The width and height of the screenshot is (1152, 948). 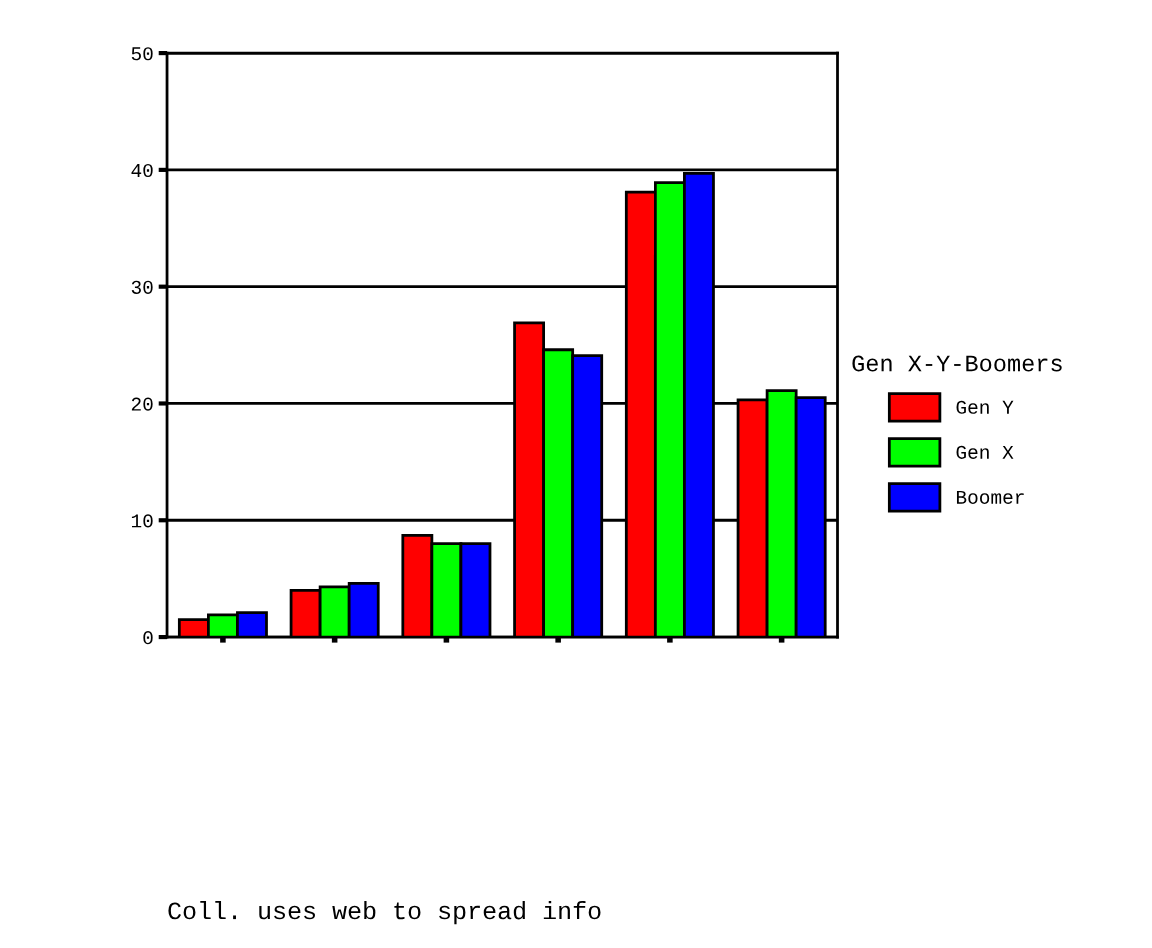 I want to click on legend-label: Gen X, so click(x=985, y=452).